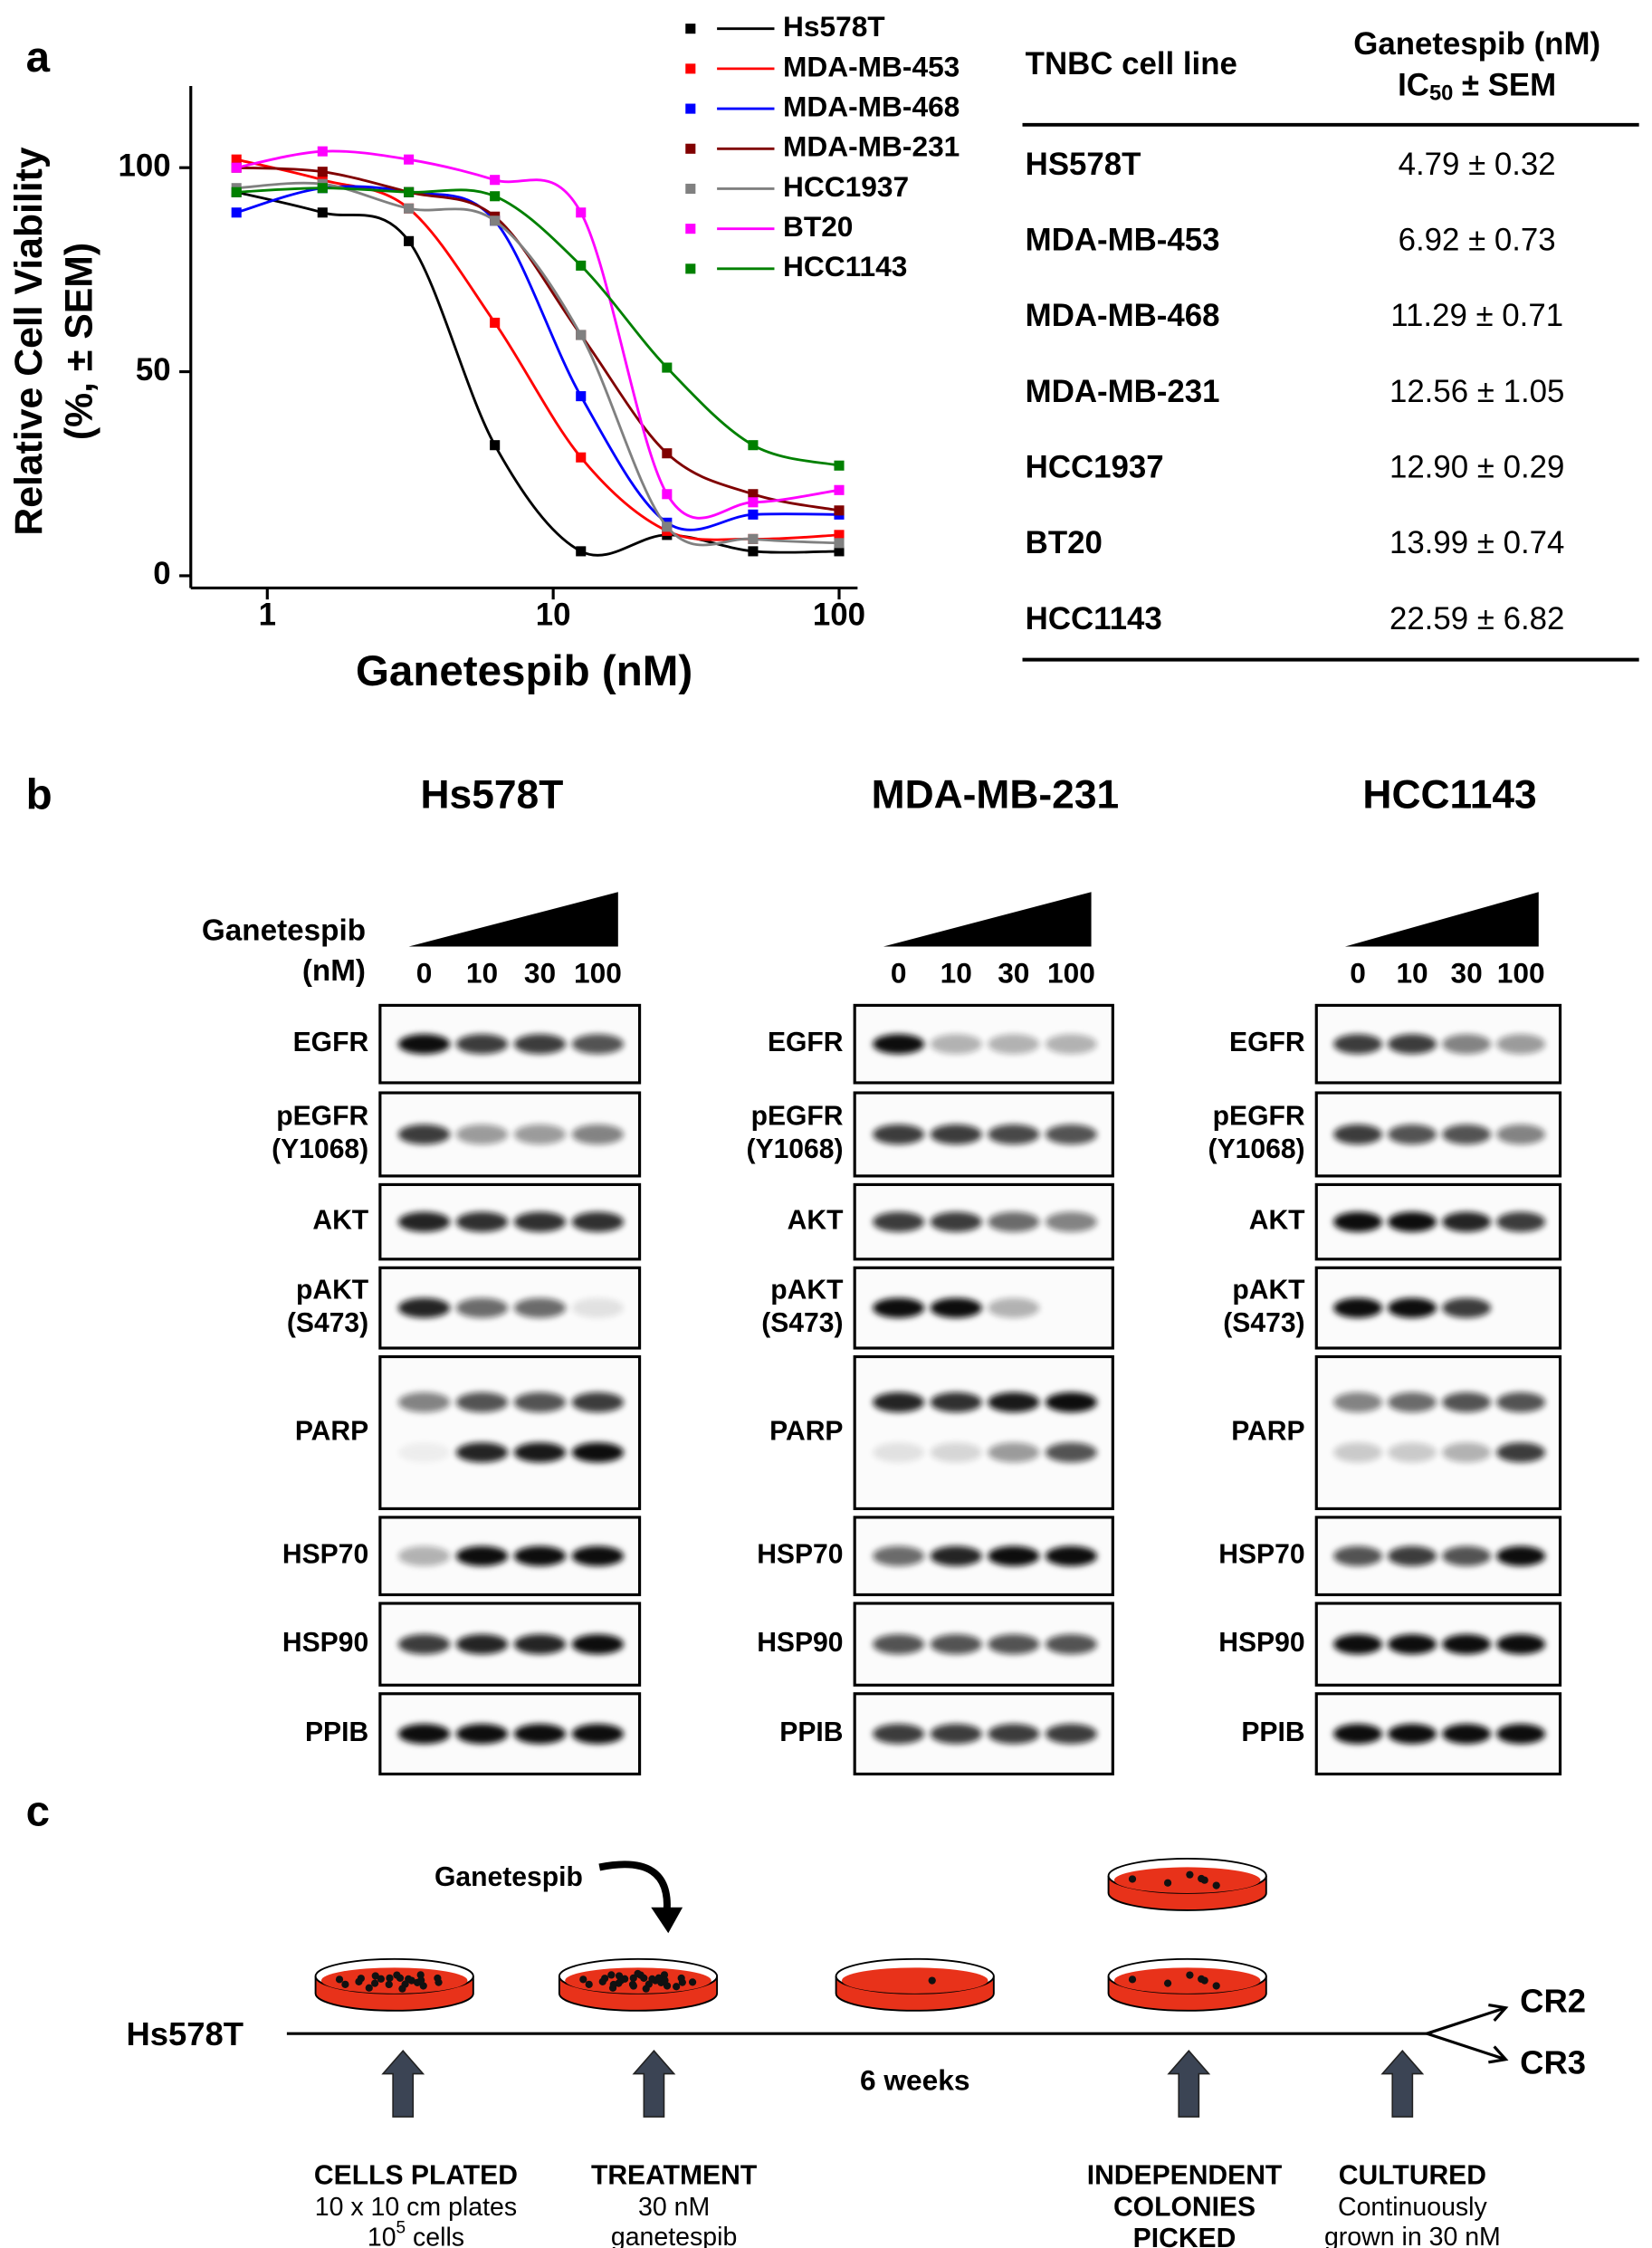 This screenshot has height=2248, width=1652. I want to click on step-title: TREATMENT, so click(674, 2176).